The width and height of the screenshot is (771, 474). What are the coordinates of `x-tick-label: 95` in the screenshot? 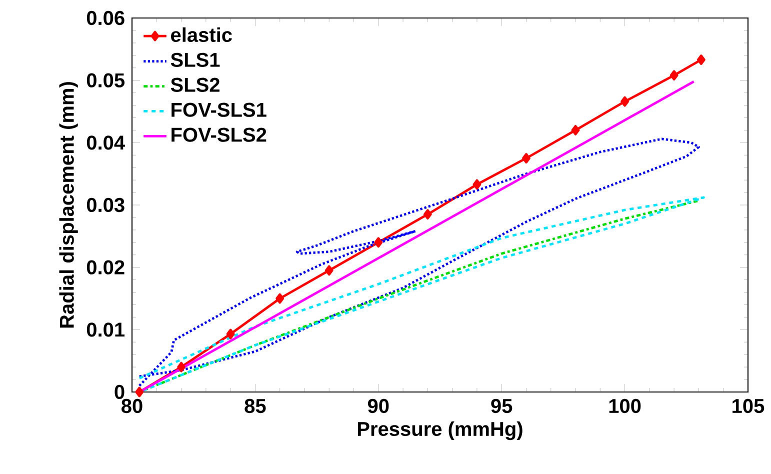 It's located at (501, 406).